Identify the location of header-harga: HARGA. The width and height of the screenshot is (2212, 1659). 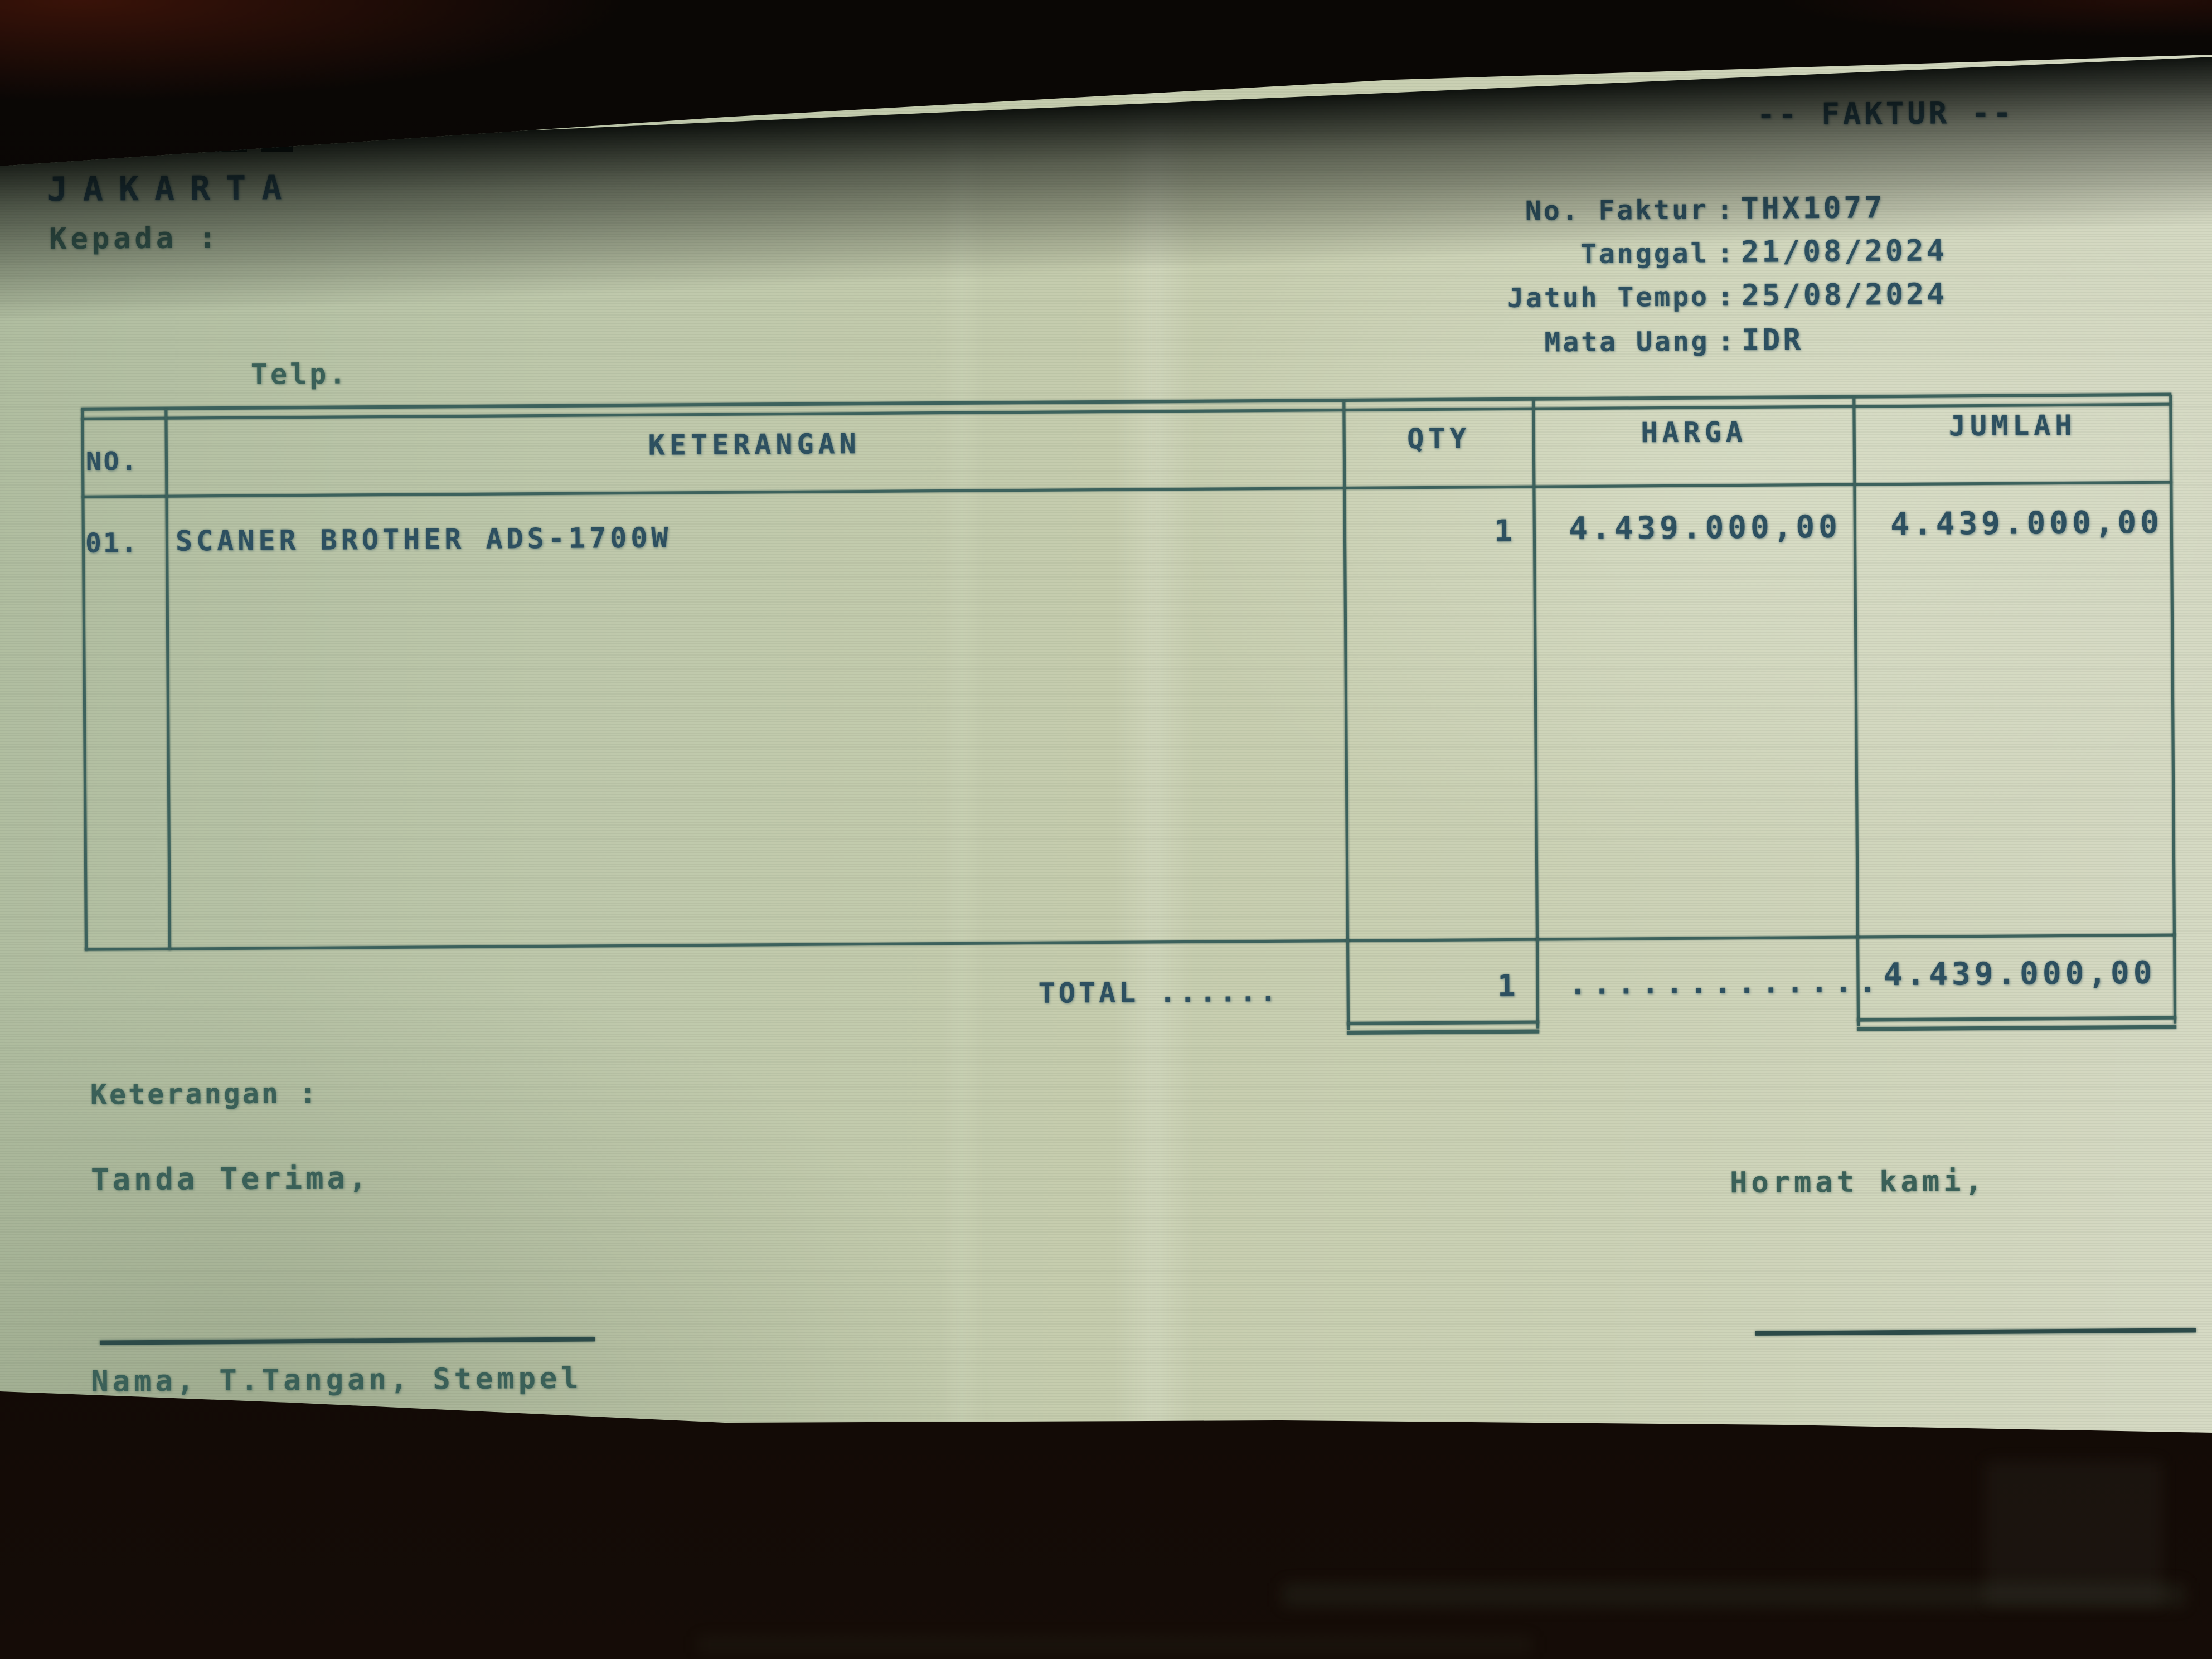
(1695, 432).